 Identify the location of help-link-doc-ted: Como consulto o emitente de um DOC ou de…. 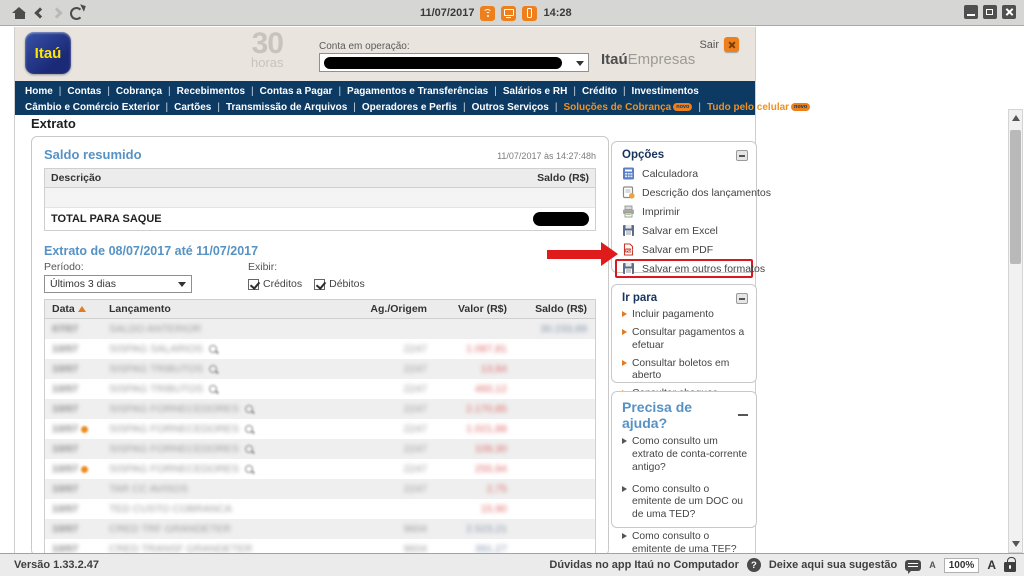
(685, 503).